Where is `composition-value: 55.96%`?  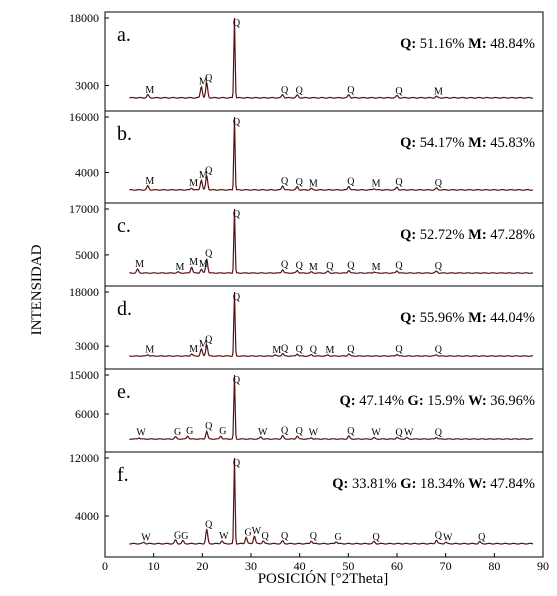
composition-value: 55.96% is located at coordinates (440, 318).